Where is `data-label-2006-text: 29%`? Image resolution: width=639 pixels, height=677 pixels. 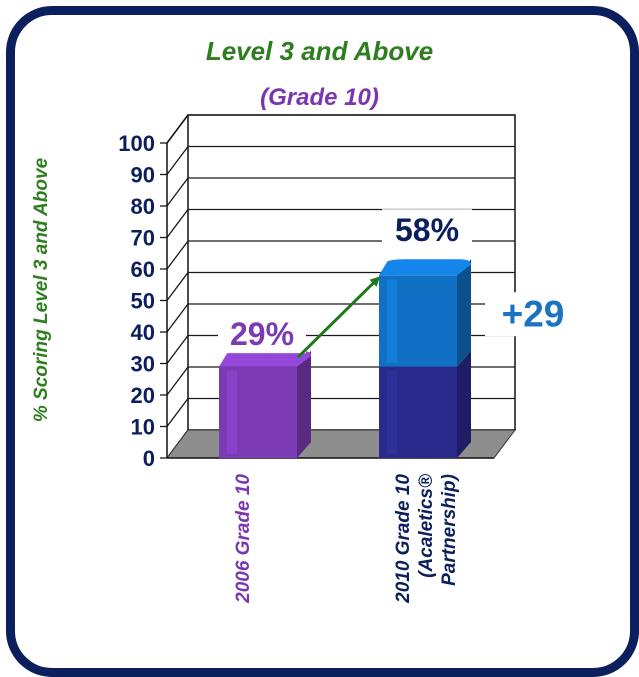
data-label-2006-text: 29% is located at coordinates (262, 334).